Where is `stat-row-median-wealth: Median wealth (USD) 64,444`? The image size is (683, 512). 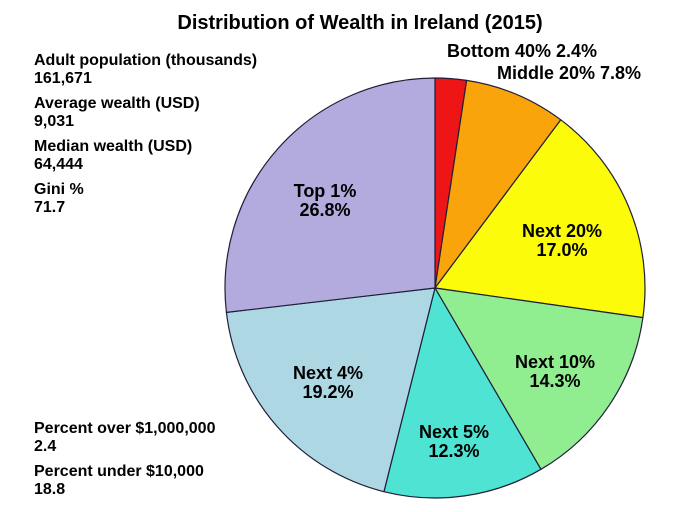
stat-row-median-wealth: Median wealth (USD) 64,444 is located at coordinates (145, 156).